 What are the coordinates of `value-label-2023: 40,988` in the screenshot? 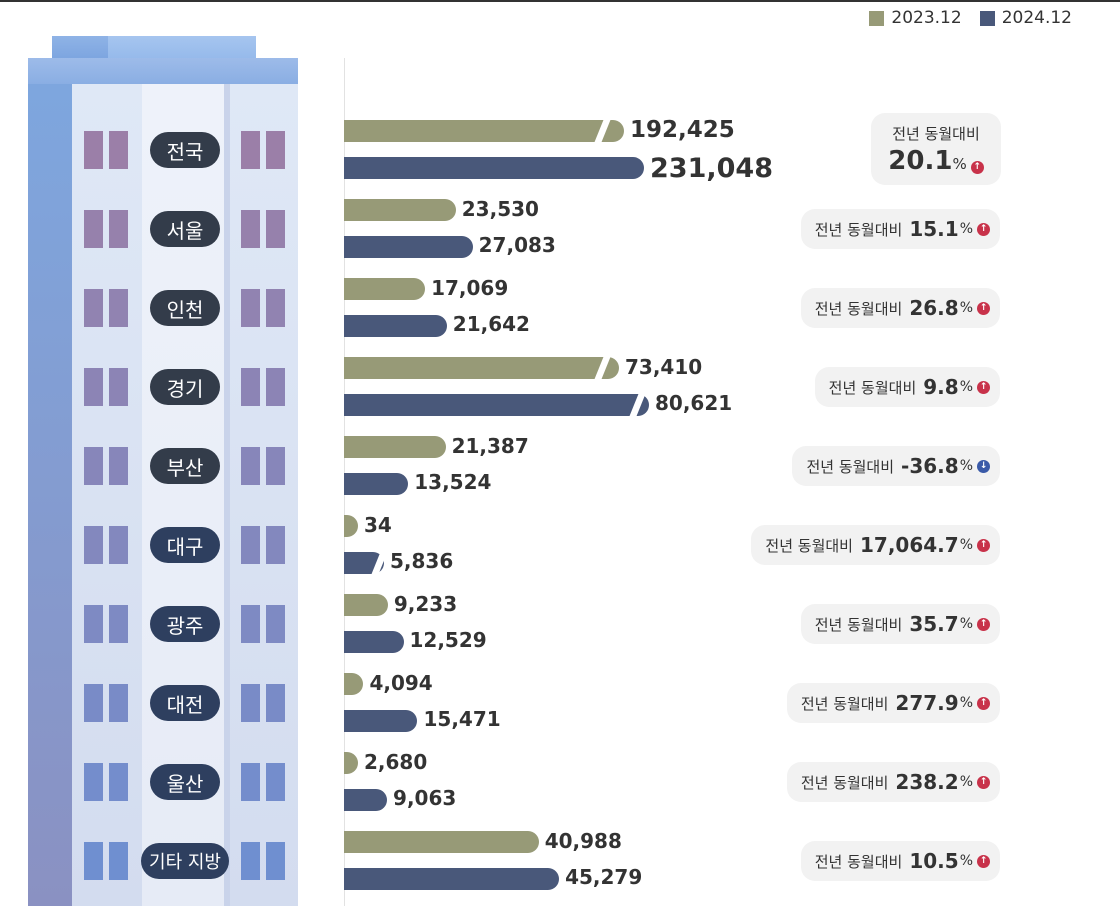 It's located at (583, 841).